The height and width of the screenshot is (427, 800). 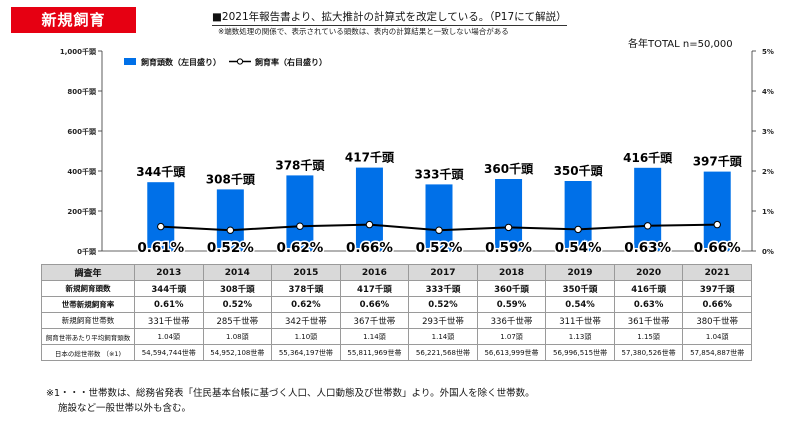 What do you see at coordinates (73, 20) in the screenshot?
I see `section-badge: 新規飼育` at bounding box center [73, 20].